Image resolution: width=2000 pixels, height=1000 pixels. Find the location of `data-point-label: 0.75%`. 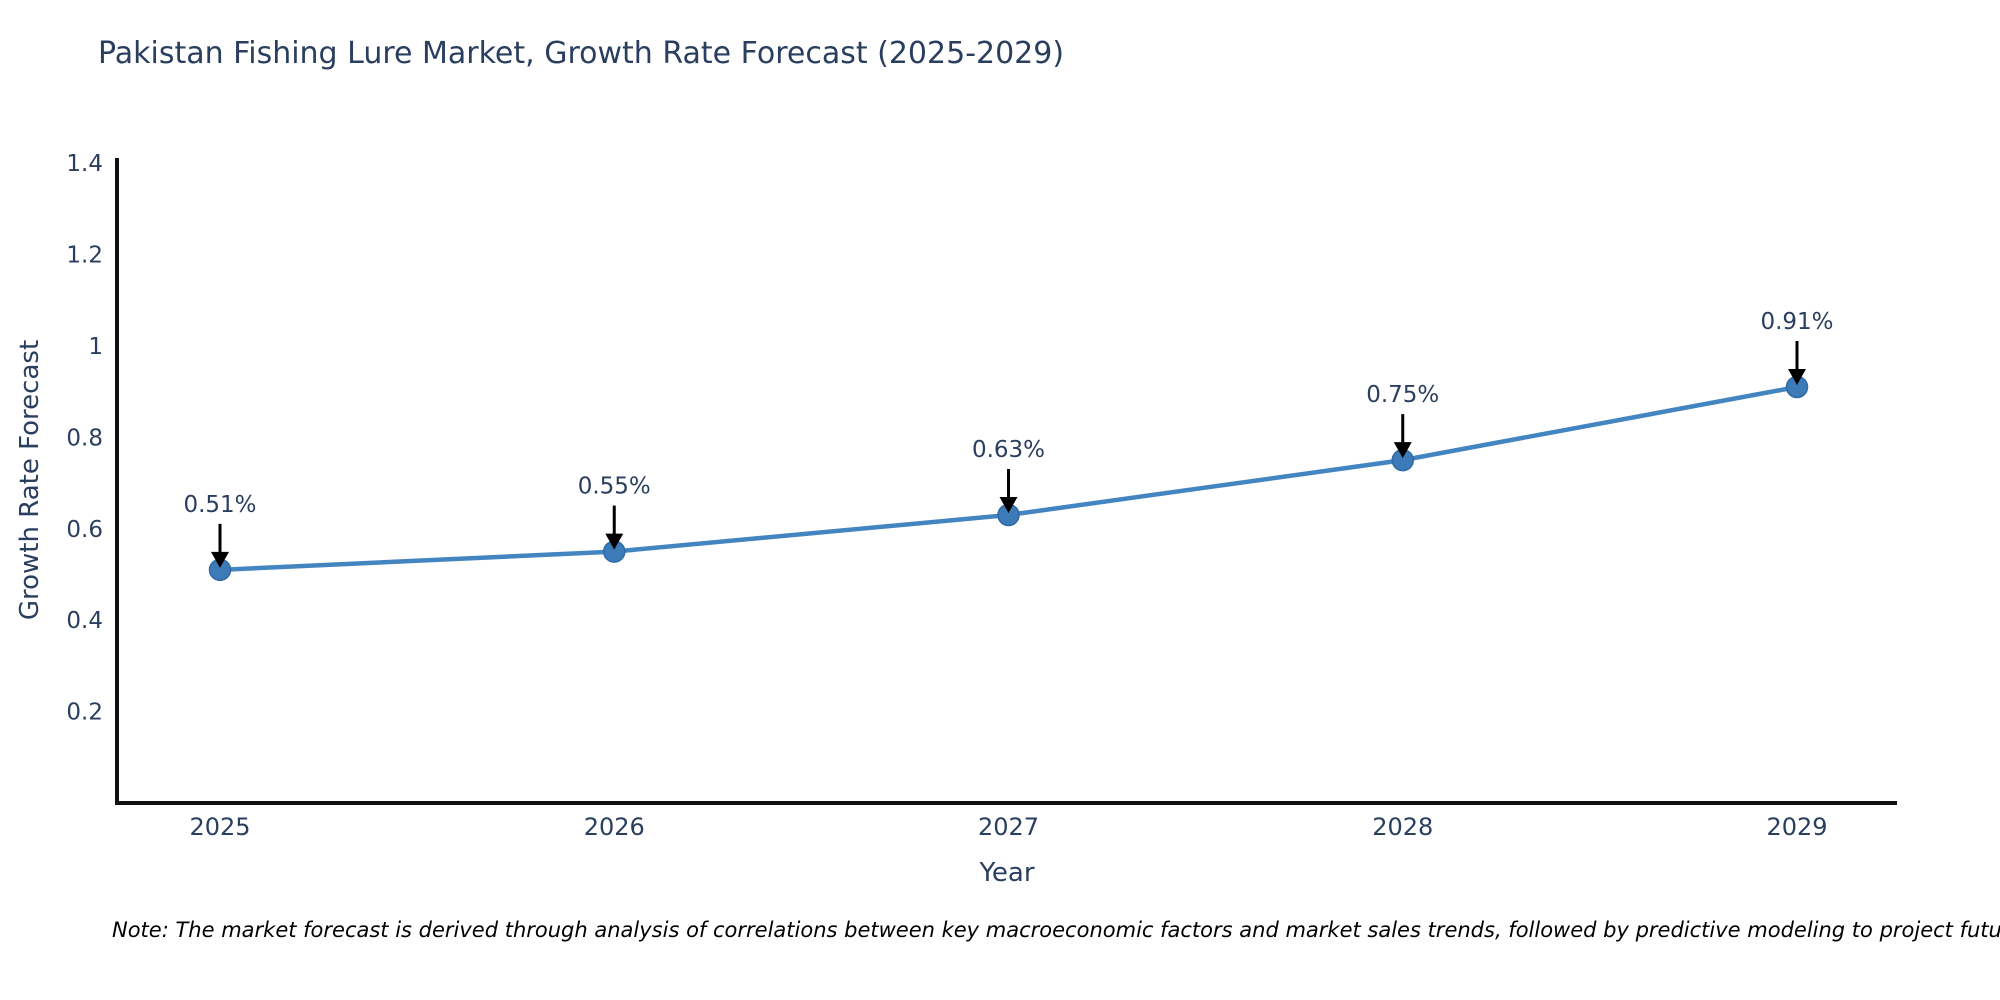

data-point-label: 0.75% is located at coordinates (1402, 395).